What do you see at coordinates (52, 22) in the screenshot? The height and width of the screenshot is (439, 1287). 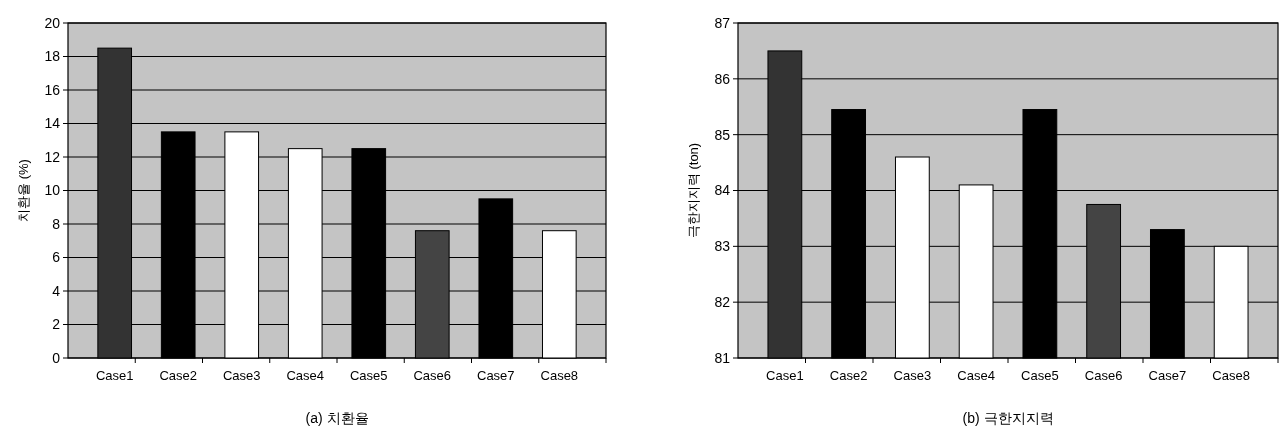 I see `y-tick-label: 20` at bounding box center [52, 22].